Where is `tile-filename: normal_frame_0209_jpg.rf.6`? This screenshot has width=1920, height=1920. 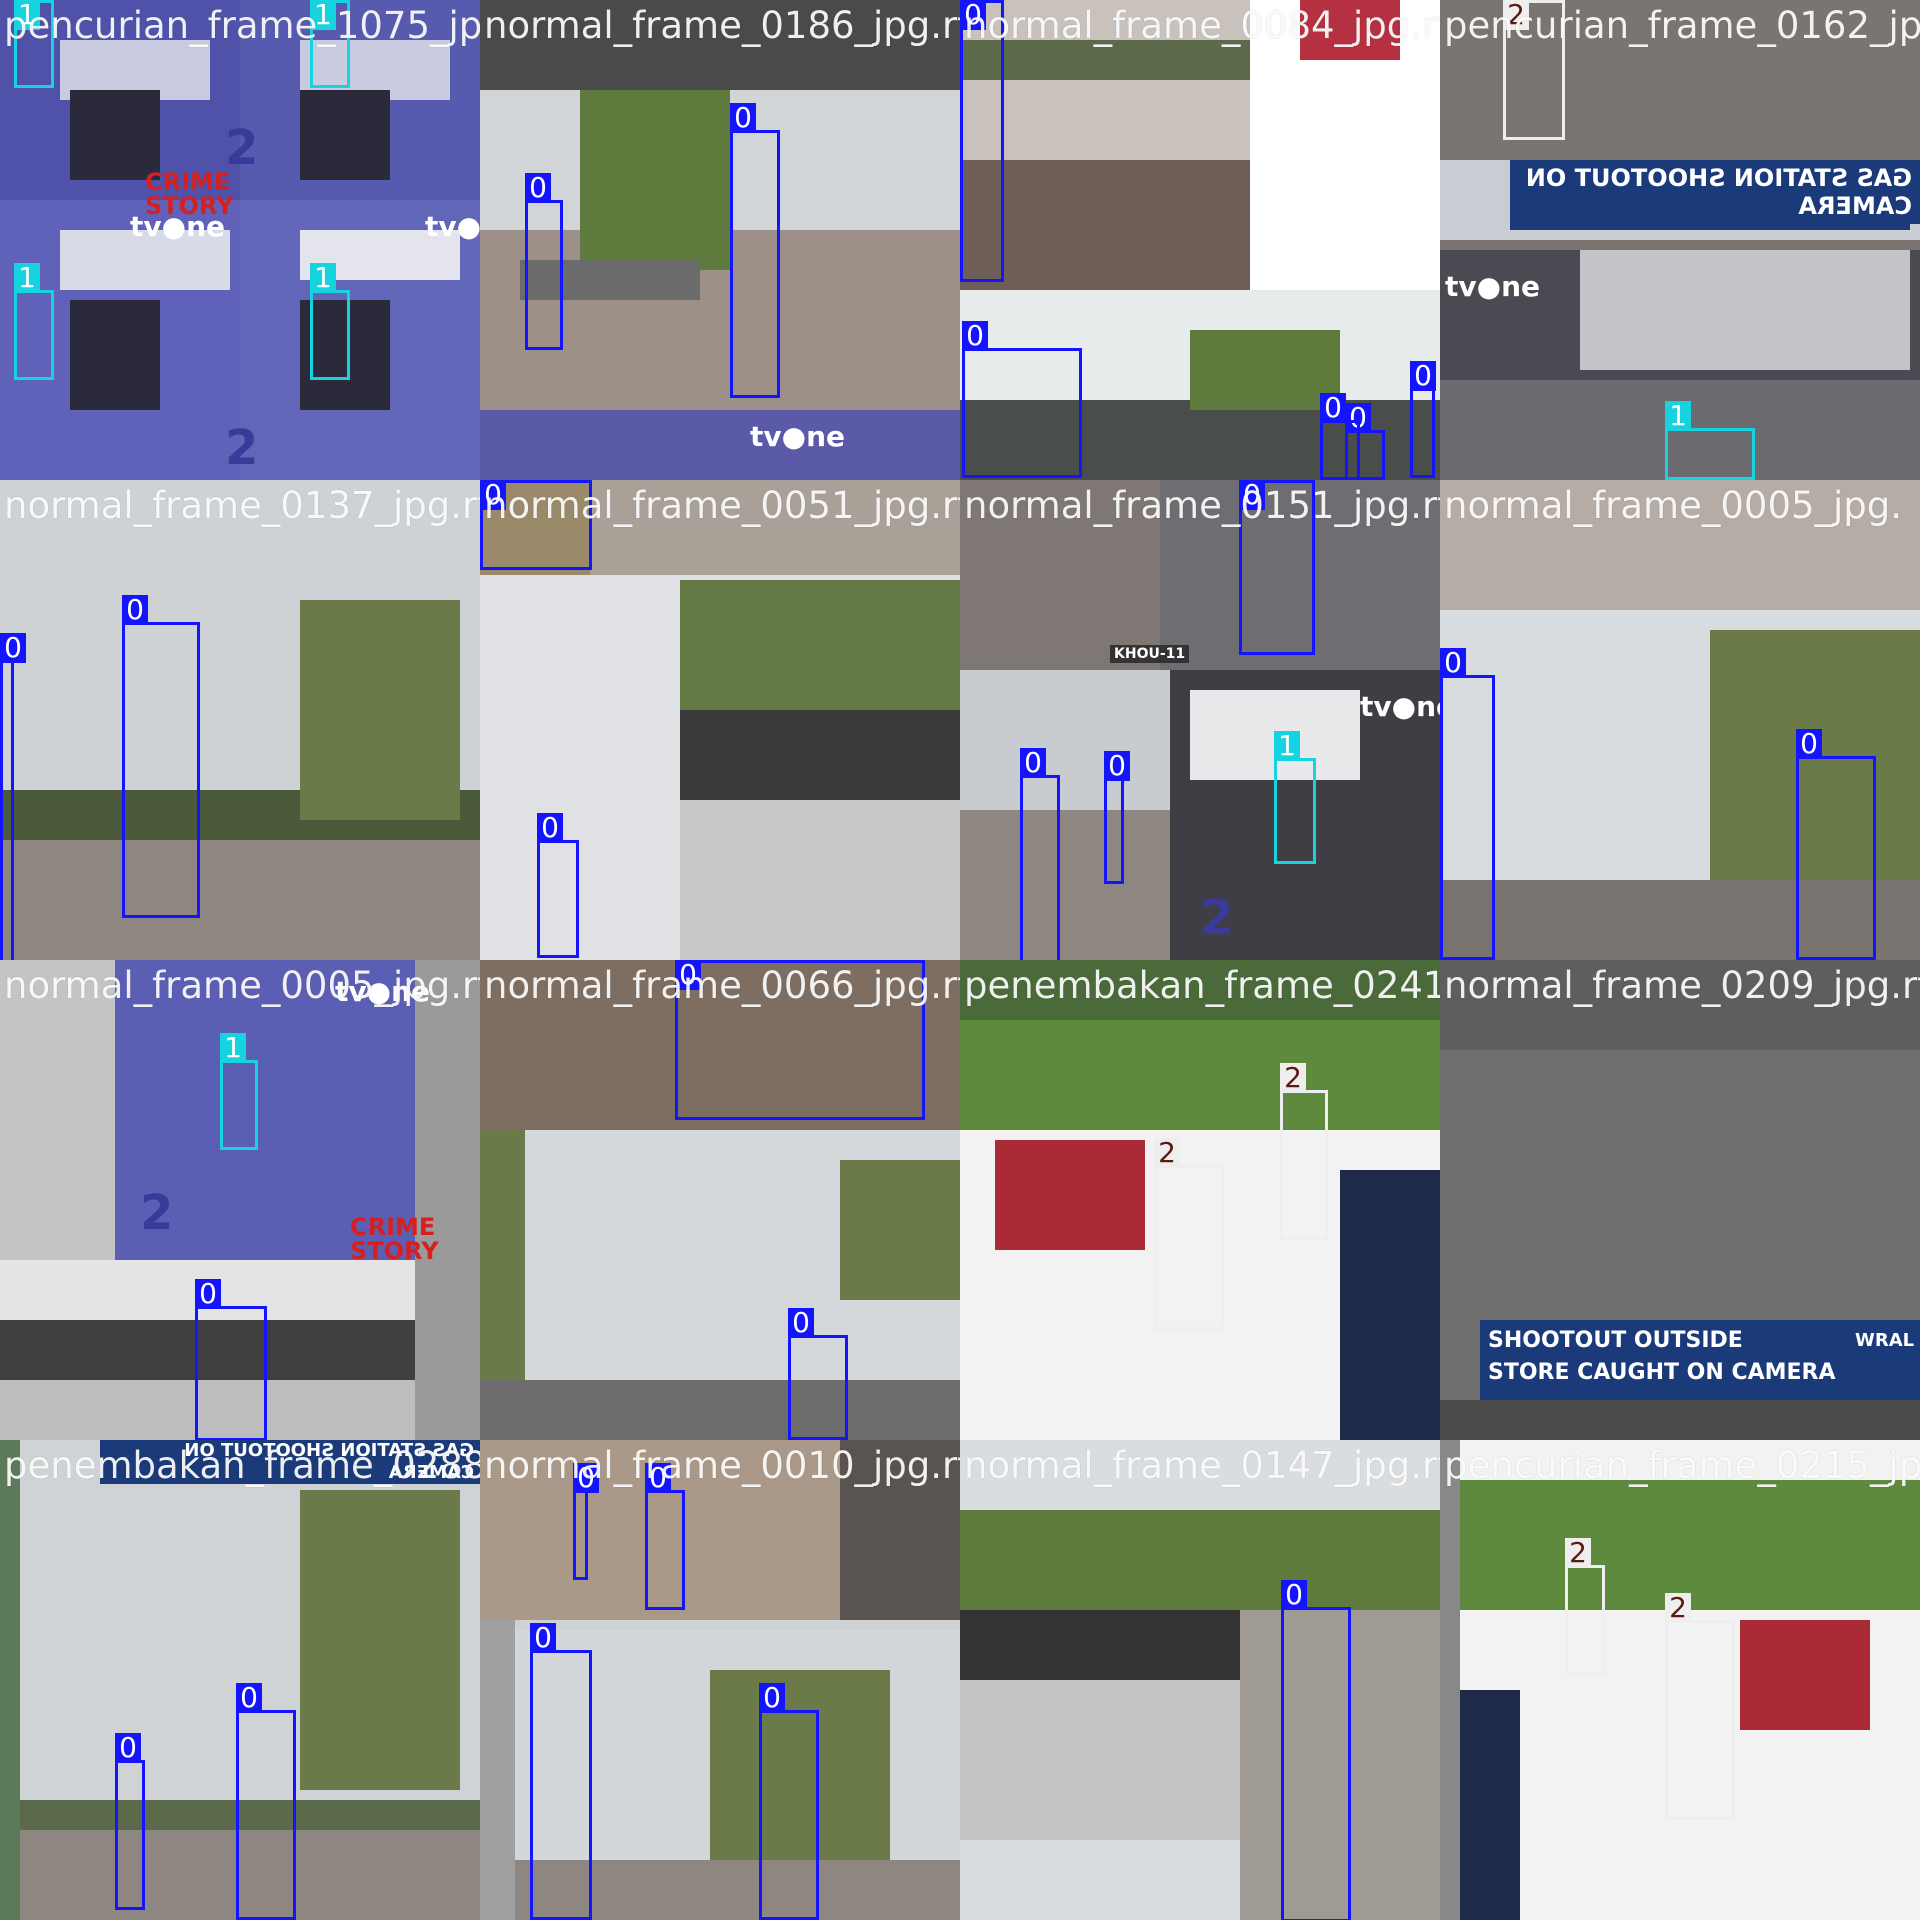 tile-filename: normal_frame_0209_jpg.rf.6 is located at coordinates (1682, 985).